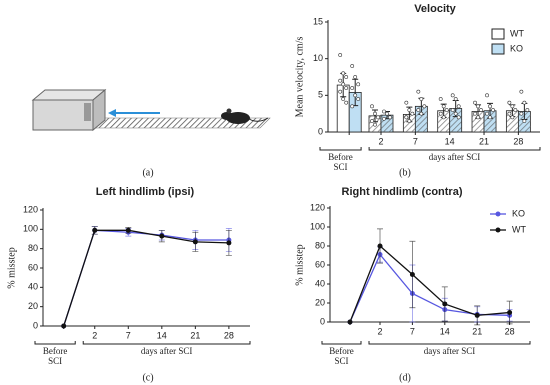 The height and width of the screenshot is (385, 550). Describe the element at coordinates (317, 226) in the screenshot. I see `y-tick-label: 100` at that location.